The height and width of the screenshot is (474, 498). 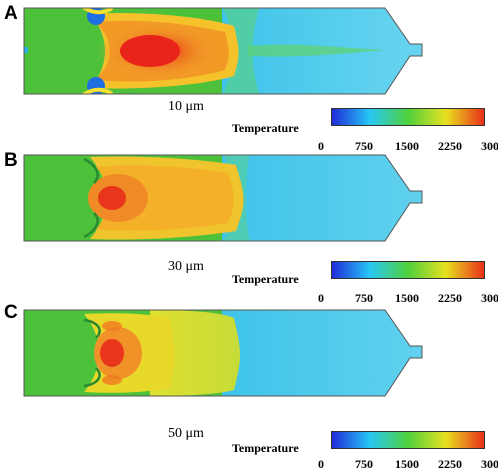 I want to click on colorbar-tick-b-0: 0, so click(x=321, y=298).